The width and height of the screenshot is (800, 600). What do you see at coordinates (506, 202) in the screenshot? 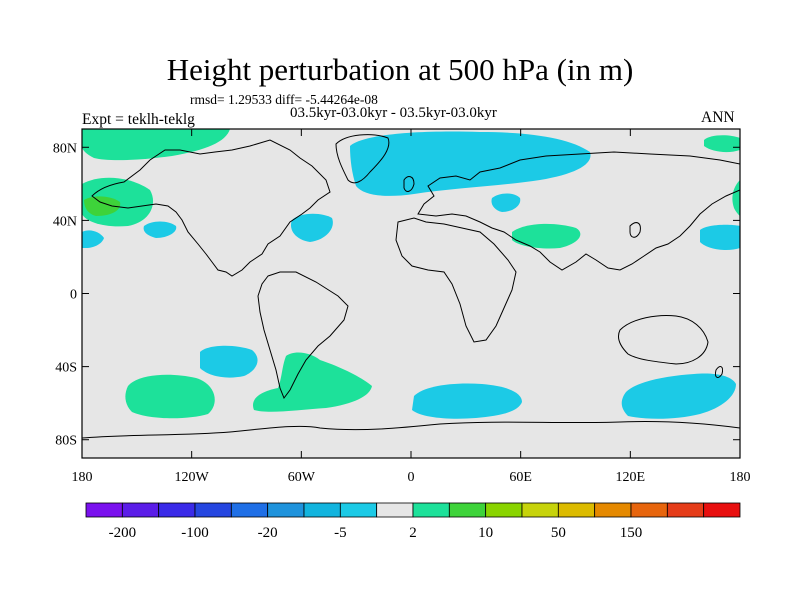
I see `negative-anomaly-europe` at bounding box center [506, 202].